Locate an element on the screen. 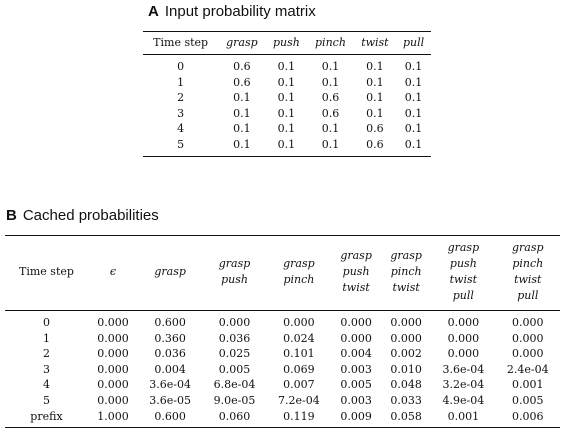 The width and height of the screenshot is (574, 432). table-a-header-pull: pull is located at coordinates (413, 43).